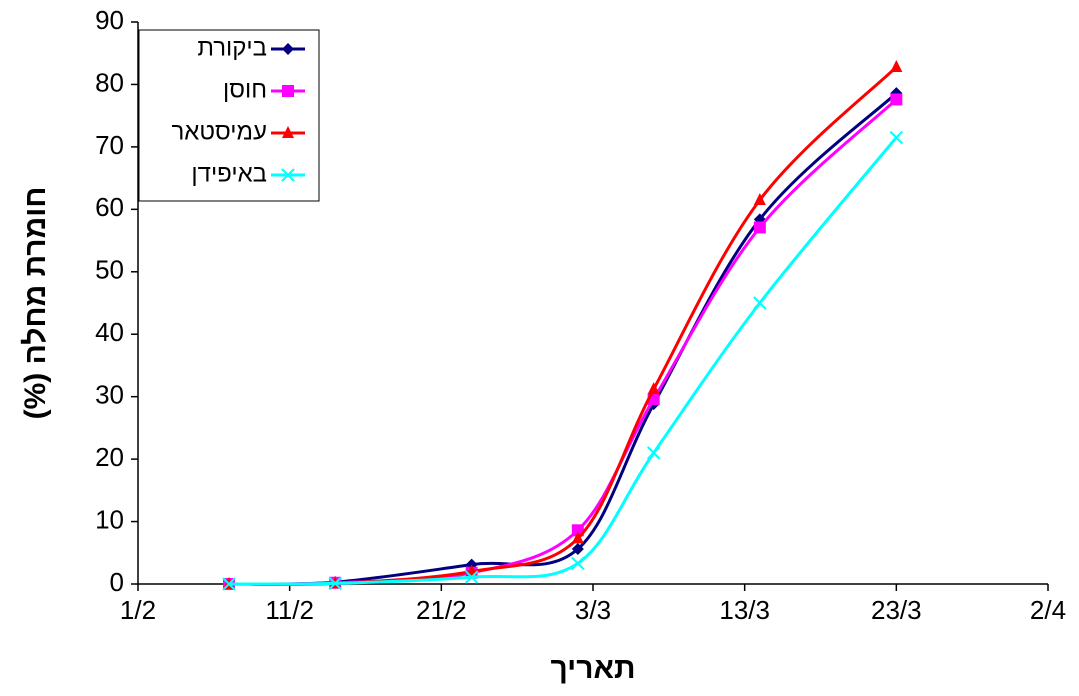  What do you see at coordinates (896, 610) in the screenshot?
I see `x-tick-label: 23/3` at bounding box center [896, 610].